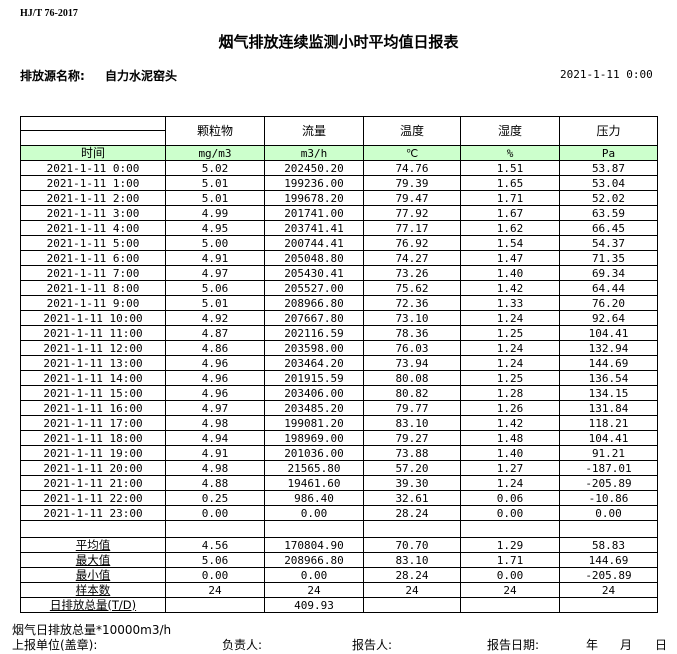 The image size is (677, 654). Describe the element at coordinates (93, 303) in the screenshot. I see `row-label: 2021-1-11 9:00` at that location.